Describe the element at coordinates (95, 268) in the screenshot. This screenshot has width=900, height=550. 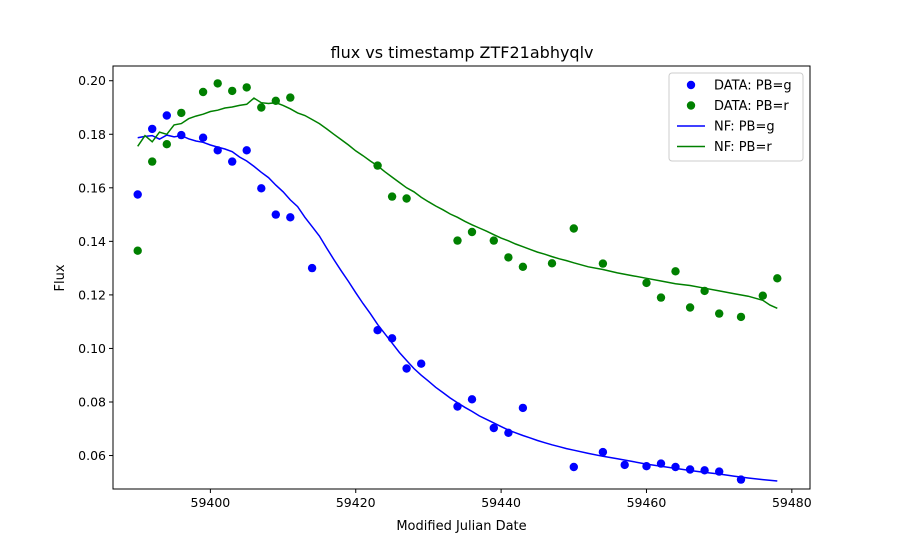
I see `y-axis-ticks: 0.06 0.08 0.10 0.12 0.14 0.16 0.18 0.20` at that location.